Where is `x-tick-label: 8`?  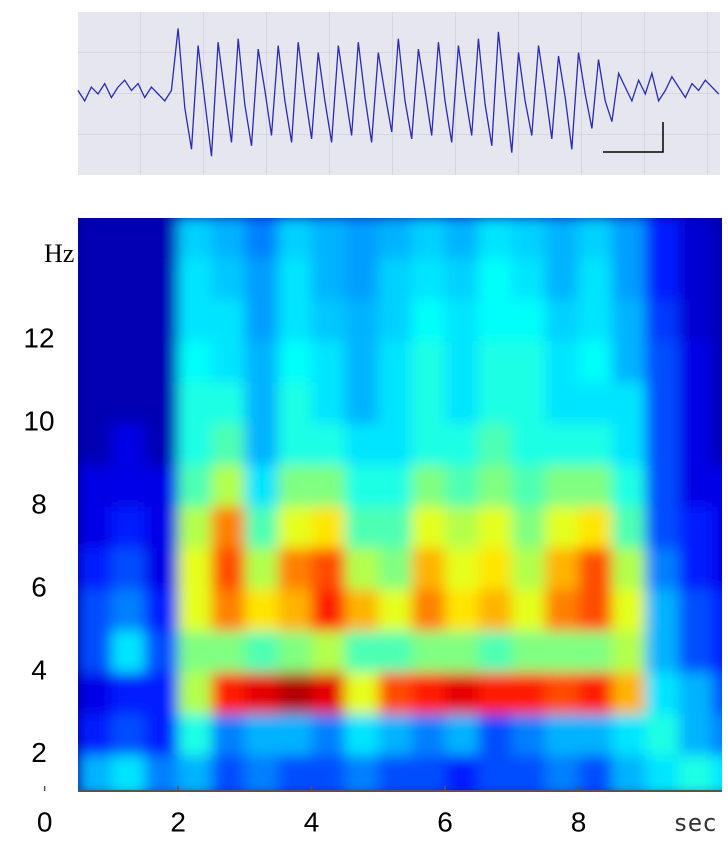
x-tick-label: 8 is located at coordinates (579, 821).